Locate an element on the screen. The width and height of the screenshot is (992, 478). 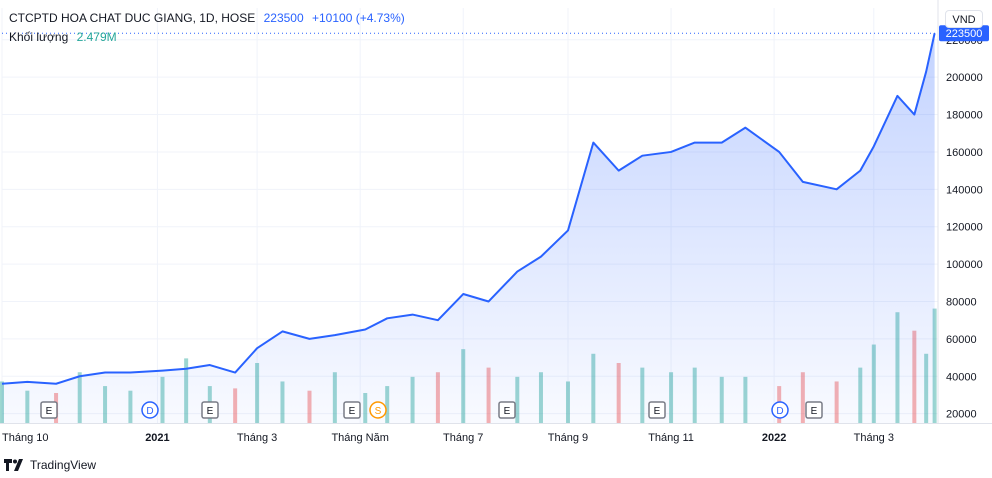
tradingview-brand: TradingView is located at coordinates (50, 465).